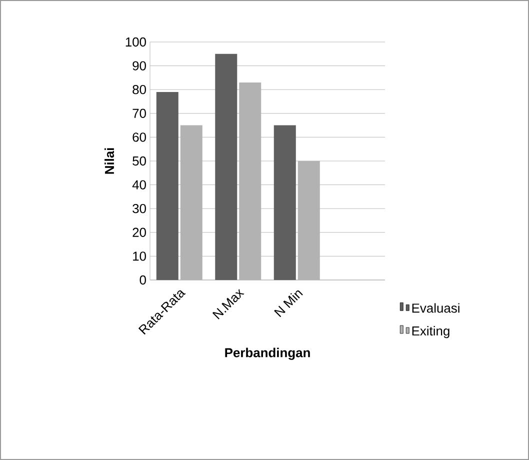 Image resolution: width=529 pixels, height=460 pixels. What do you see at coordinates (288, 304) in the screenshot?
I see `x-tick-label: N Min` at bounding box center [288, 304].